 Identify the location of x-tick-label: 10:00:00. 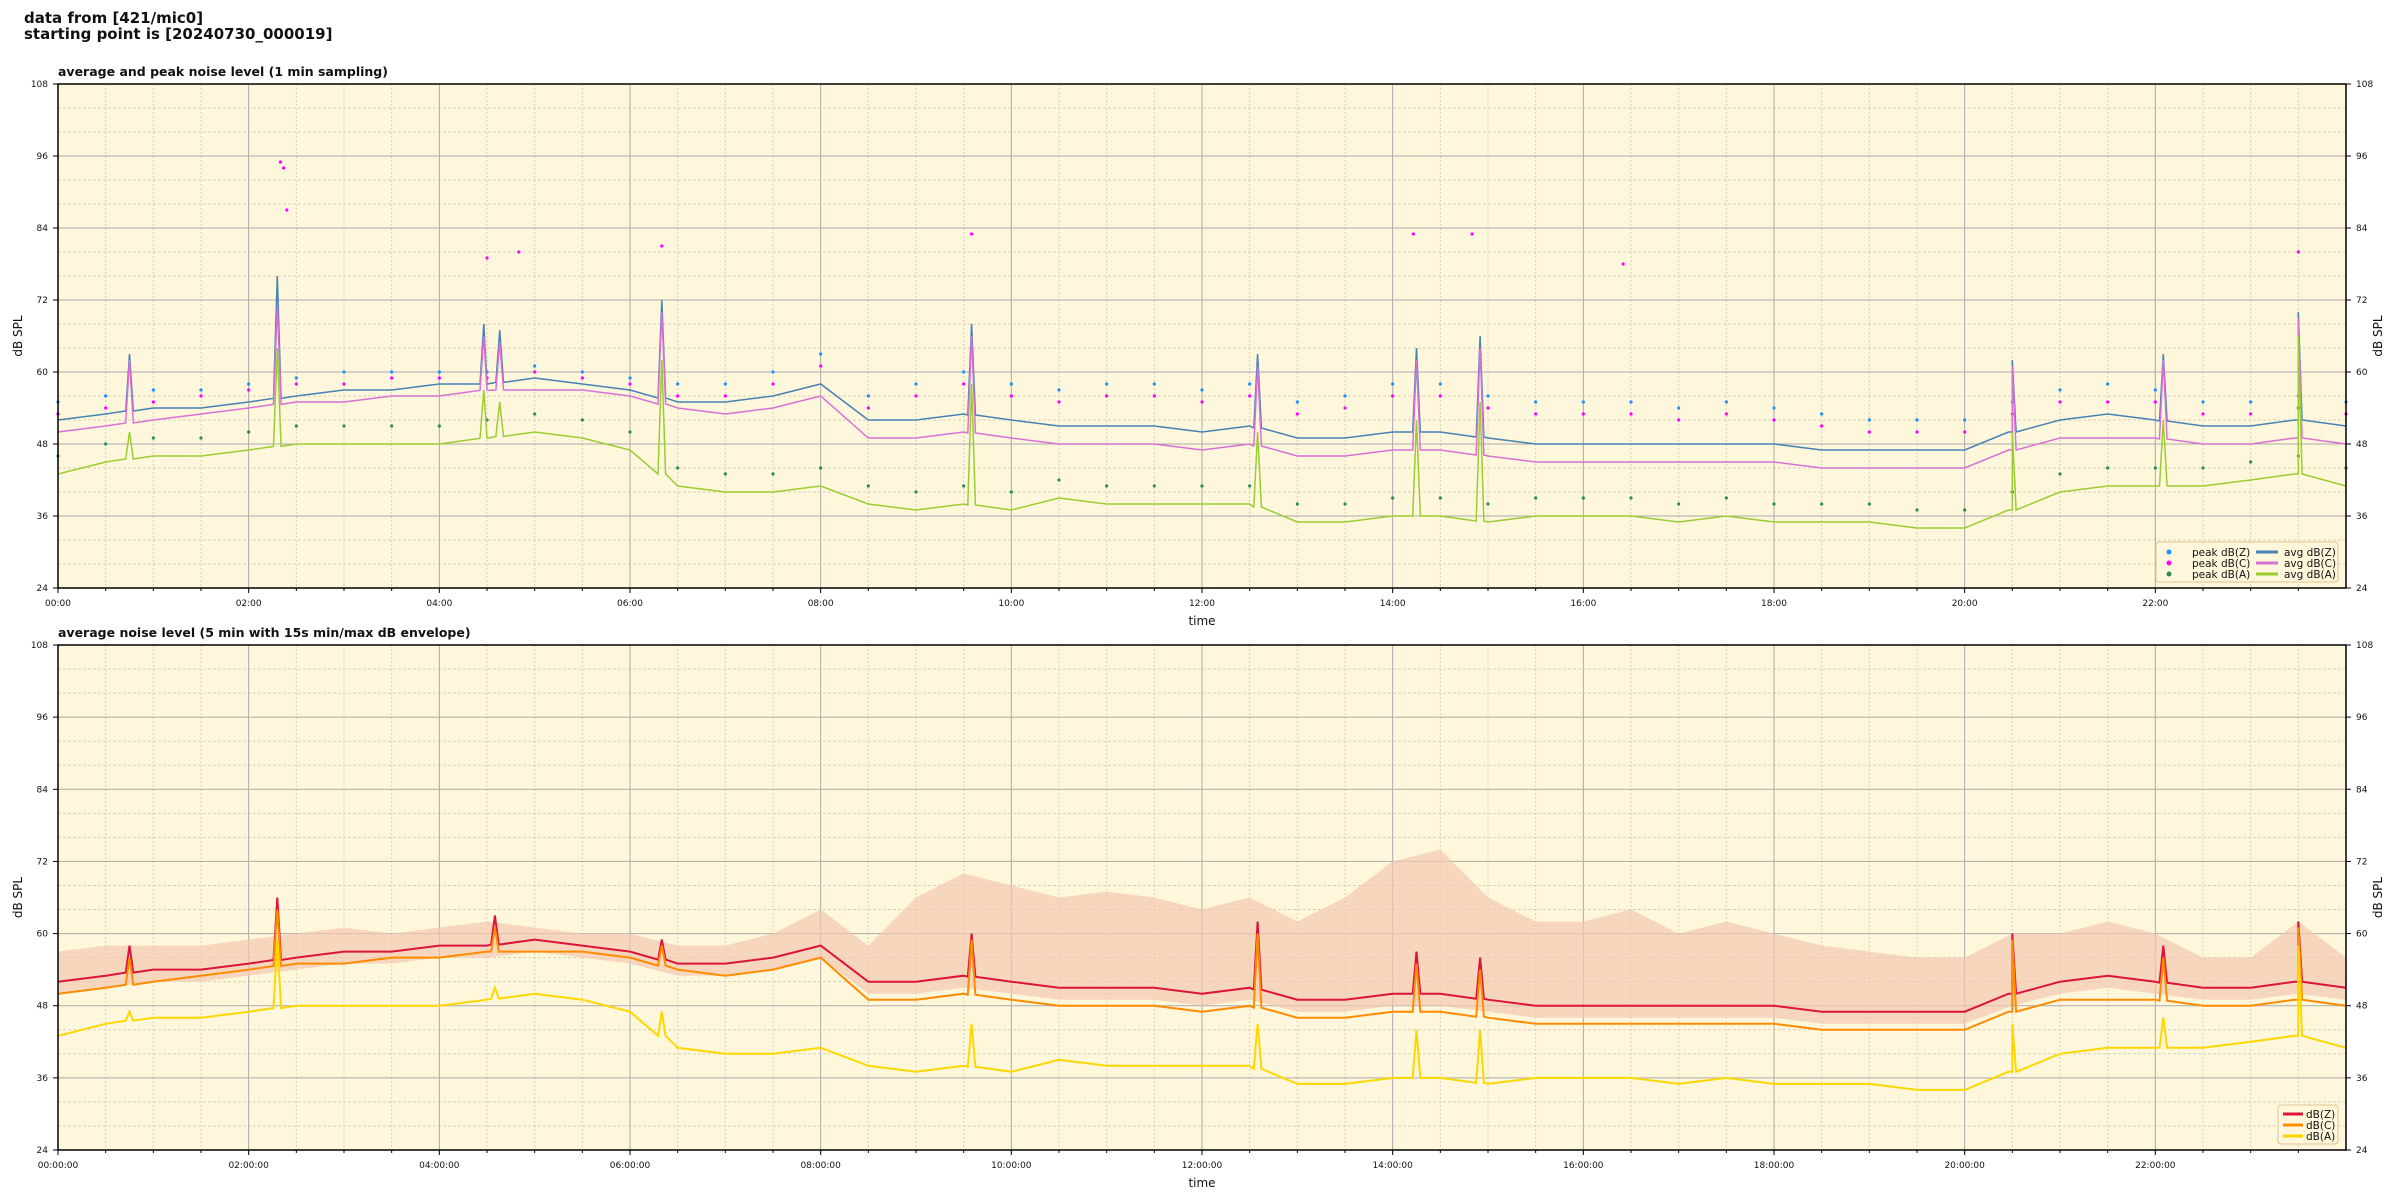
(1011, 1166).